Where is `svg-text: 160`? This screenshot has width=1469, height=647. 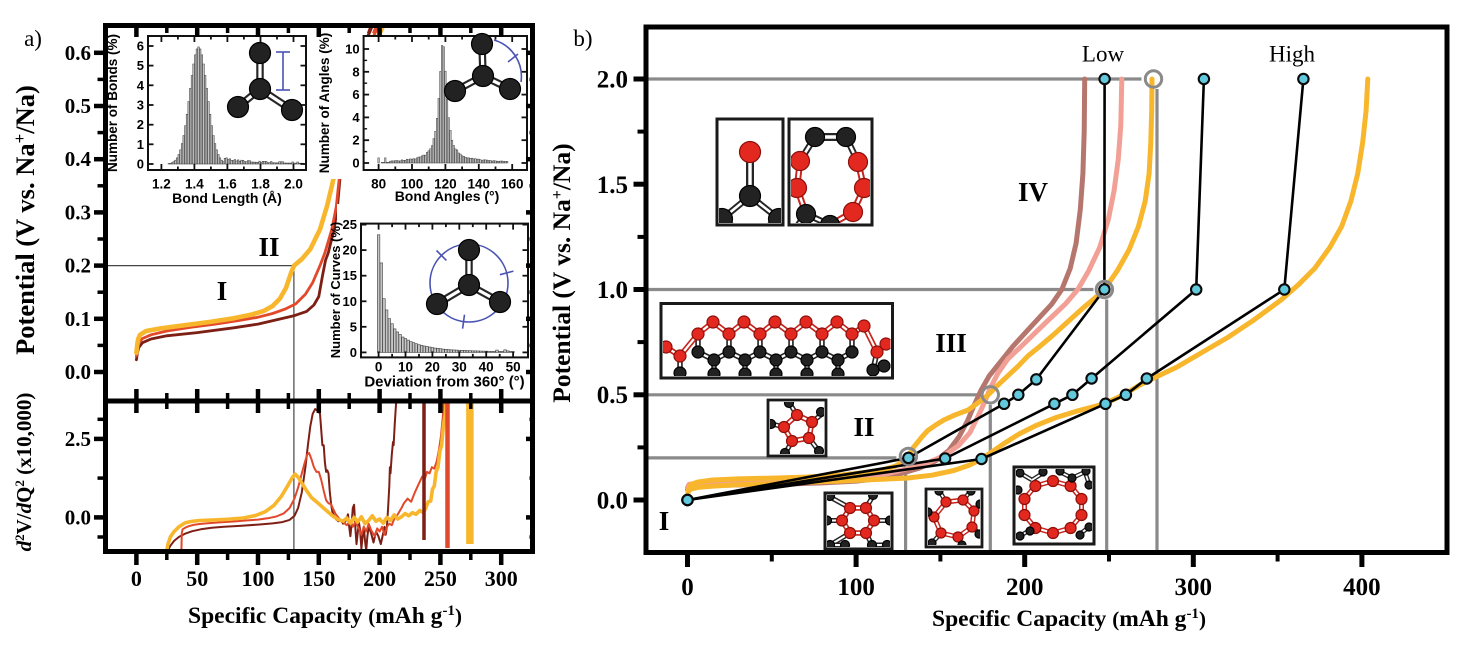 svg-text: 160 is located at coordinates (512, 184).